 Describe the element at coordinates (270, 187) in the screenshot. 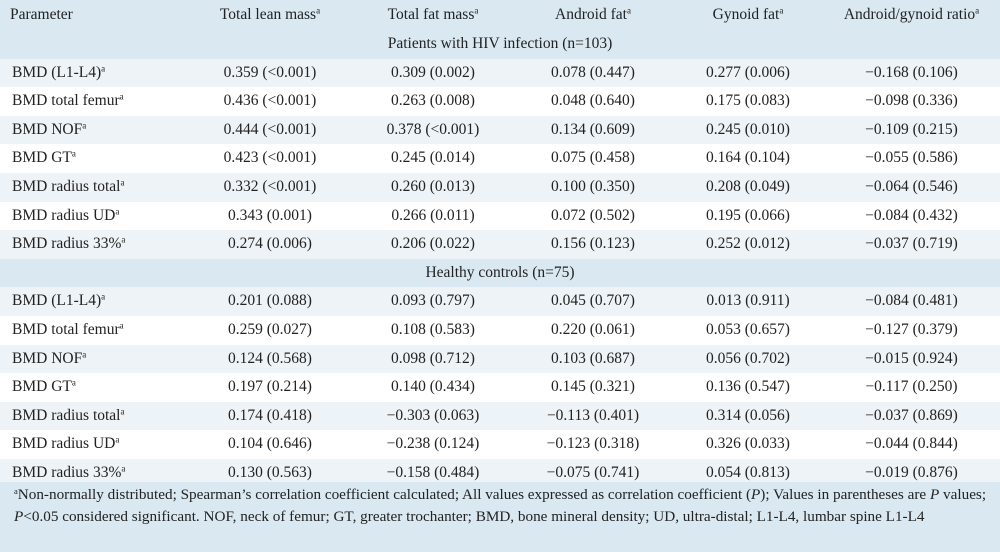

I see `value-cell: 0.332 (<0.001)` at that location.